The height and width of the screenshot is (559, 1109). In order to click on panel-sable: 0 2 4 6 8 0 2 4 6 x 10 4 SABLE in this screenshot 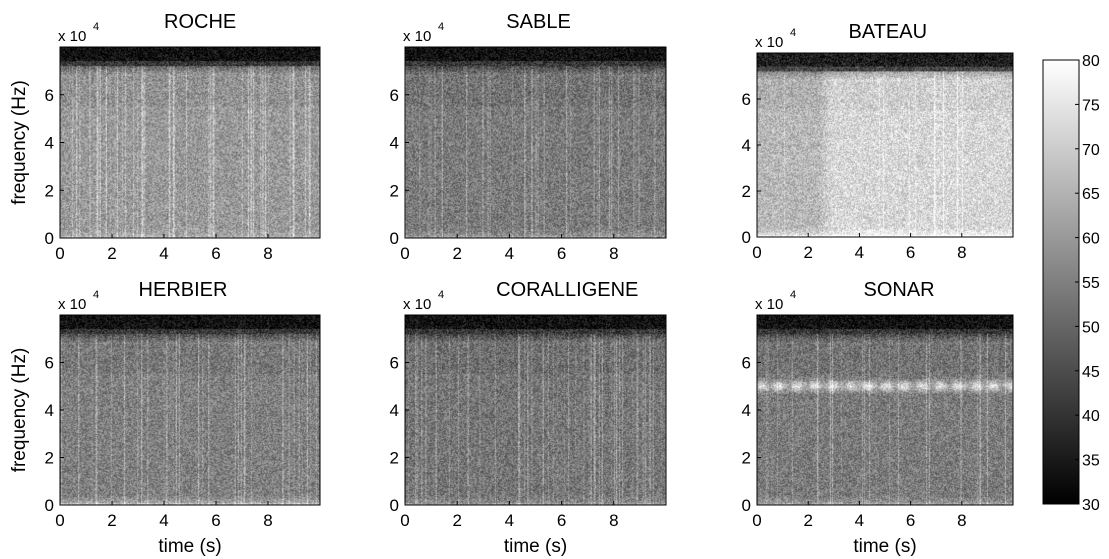, I will do `click(528, 137)`.